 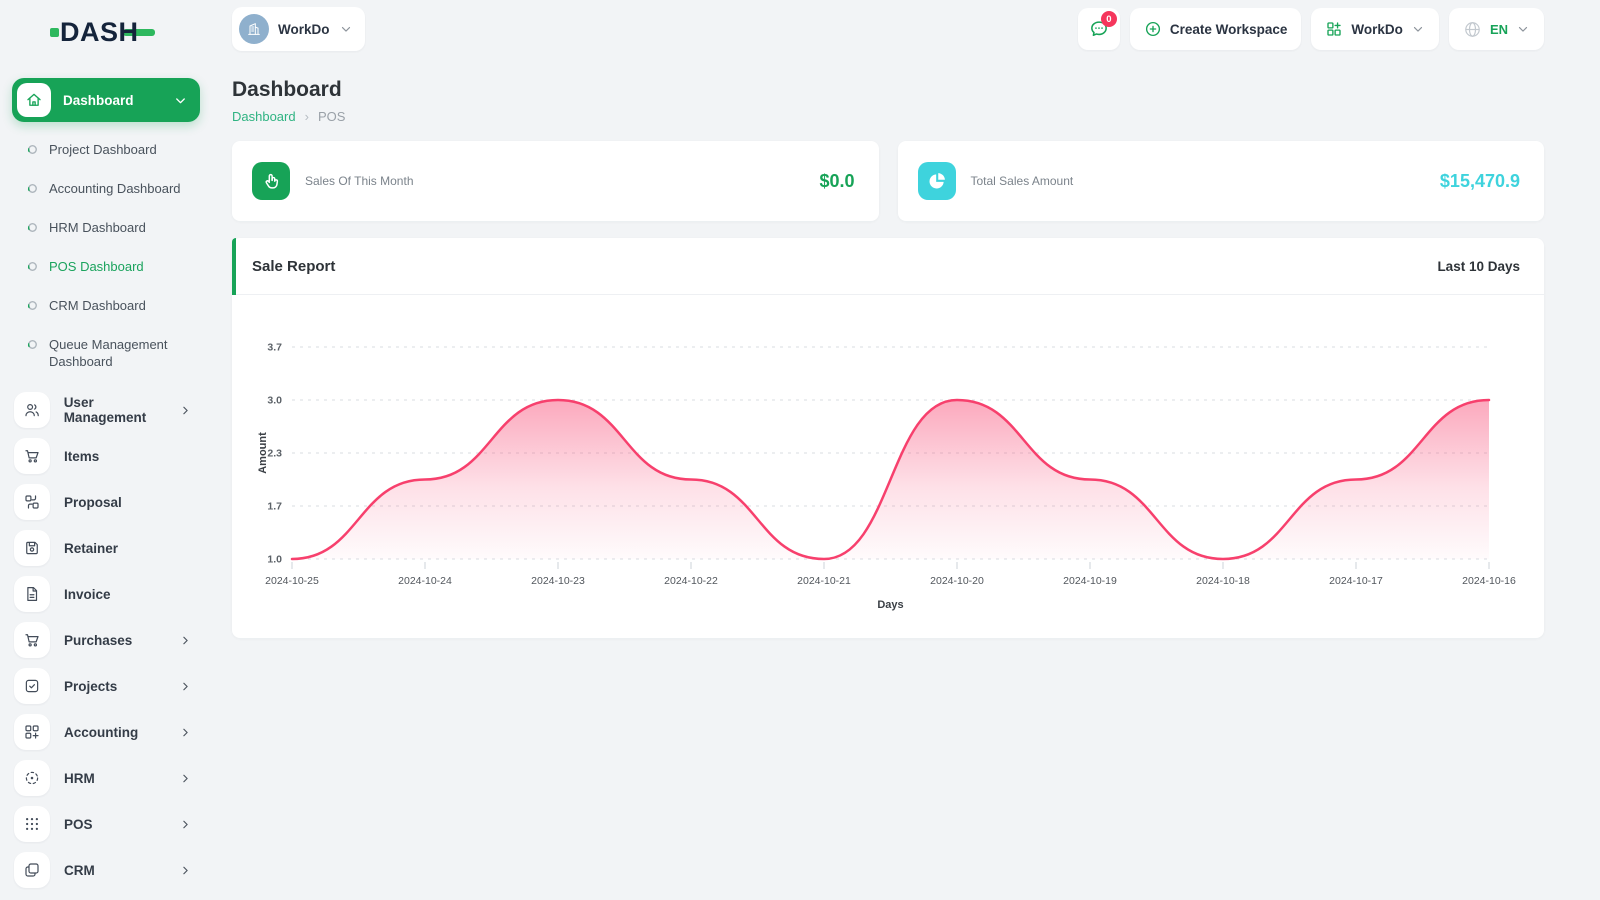 What do you see at coordinates (119, 149) in the screenshot?
I see `sidebar-subitem-project-dashboard: Project Dashboard` at bounding box center [119, 149].